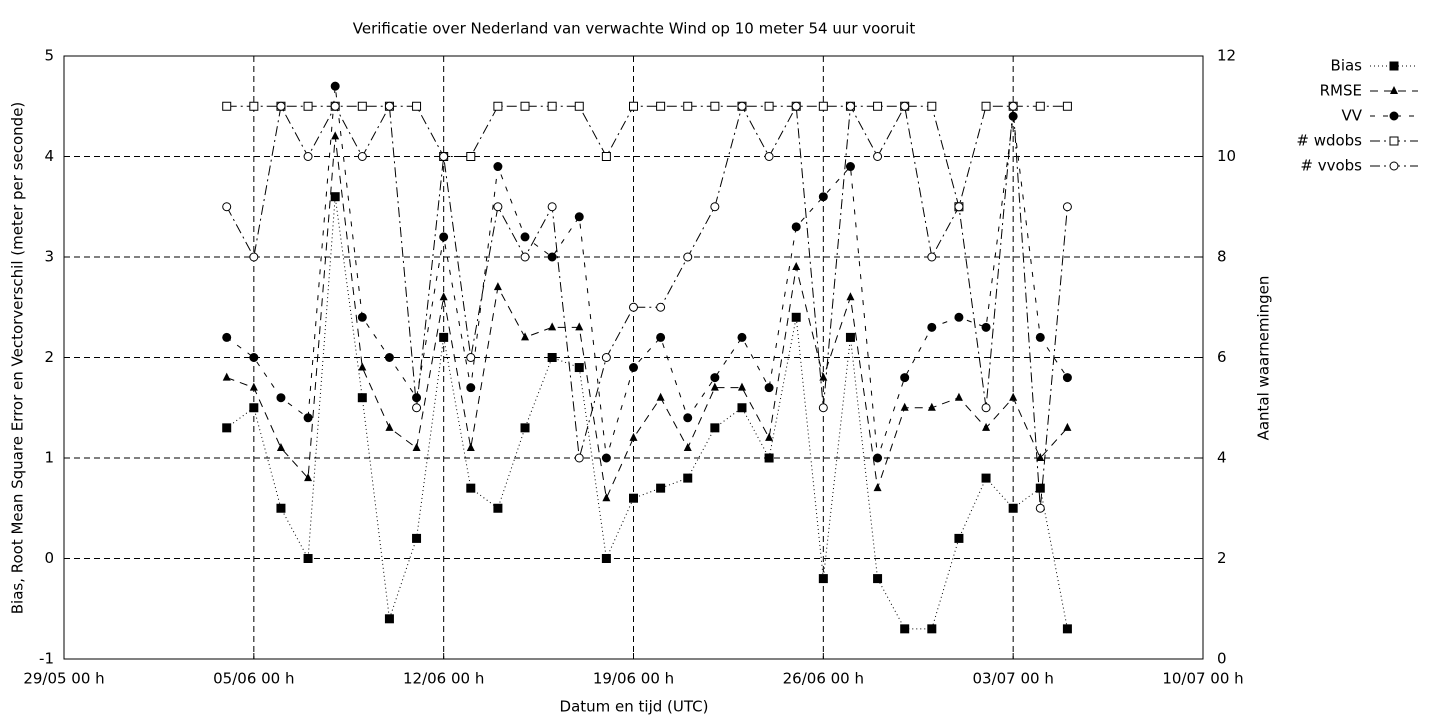 The height and width of the screenshot is (720, 1440). I want to click on y2-tick-label: 4, so click(1222, 458).